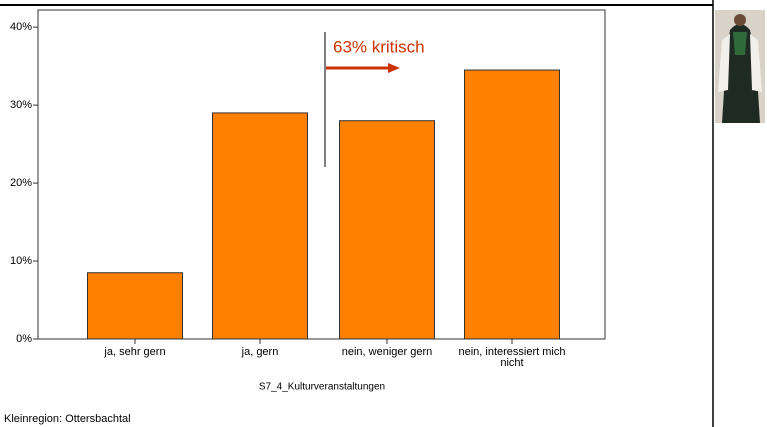 This screenshot has height=427, width=767. I want to click on x-axis-label: S7_4_Kulturveranstaltungen, so click(322, 387).